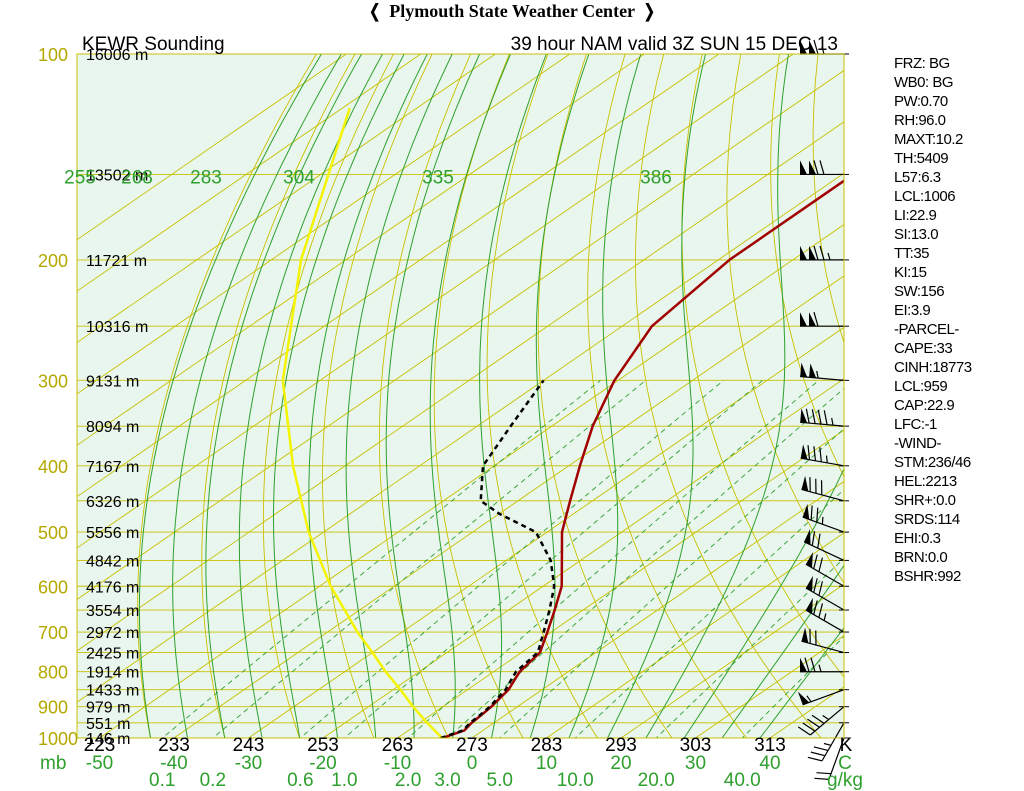 Image resolution: width=1024 pixels, height=791 pixels. I want to click on theta-e-label: 304, so click(299, 177).